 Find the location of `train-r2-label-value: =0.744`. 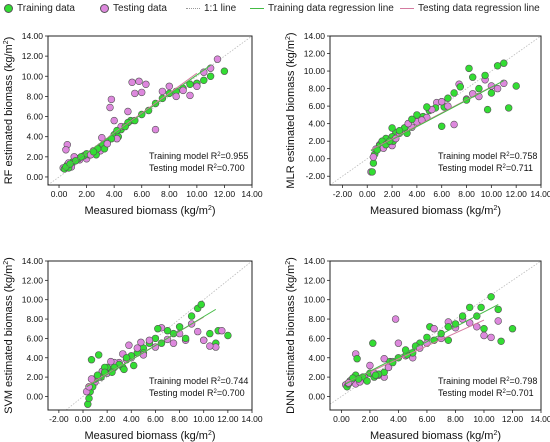

train-r2-label-value: =0.744 is located at coordinates (235, 381).